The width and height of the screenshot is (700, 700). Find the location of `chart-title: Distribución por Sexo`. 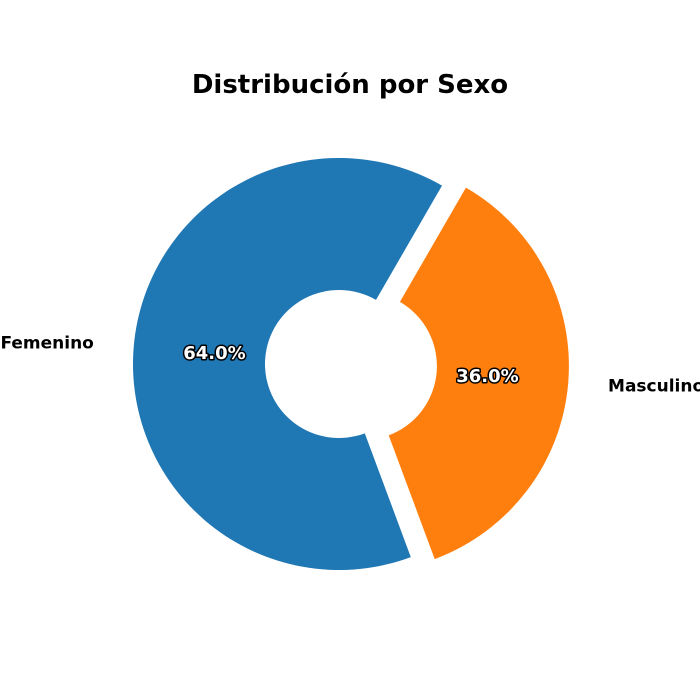

chart-title: Distribución por Sexo is located at coordinates (350, 85).